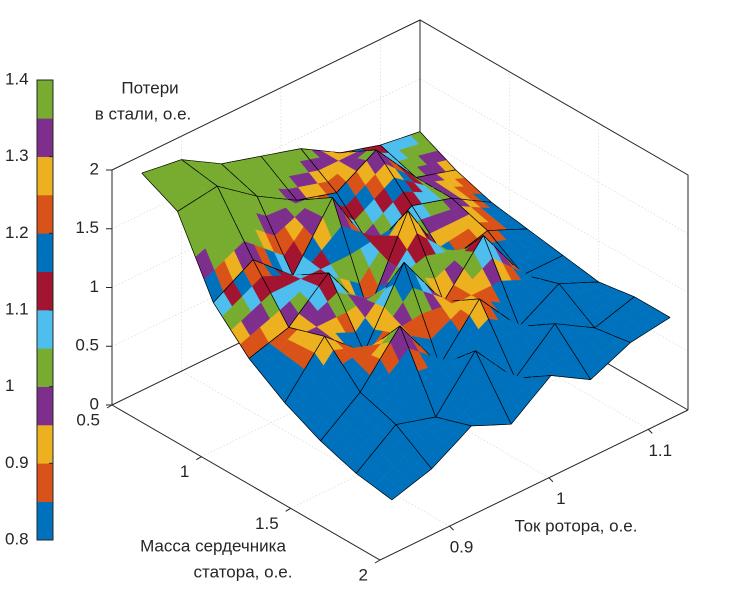 The image size is (738, 612). I want to click on z-tick-label: 2, so click(94, 168).